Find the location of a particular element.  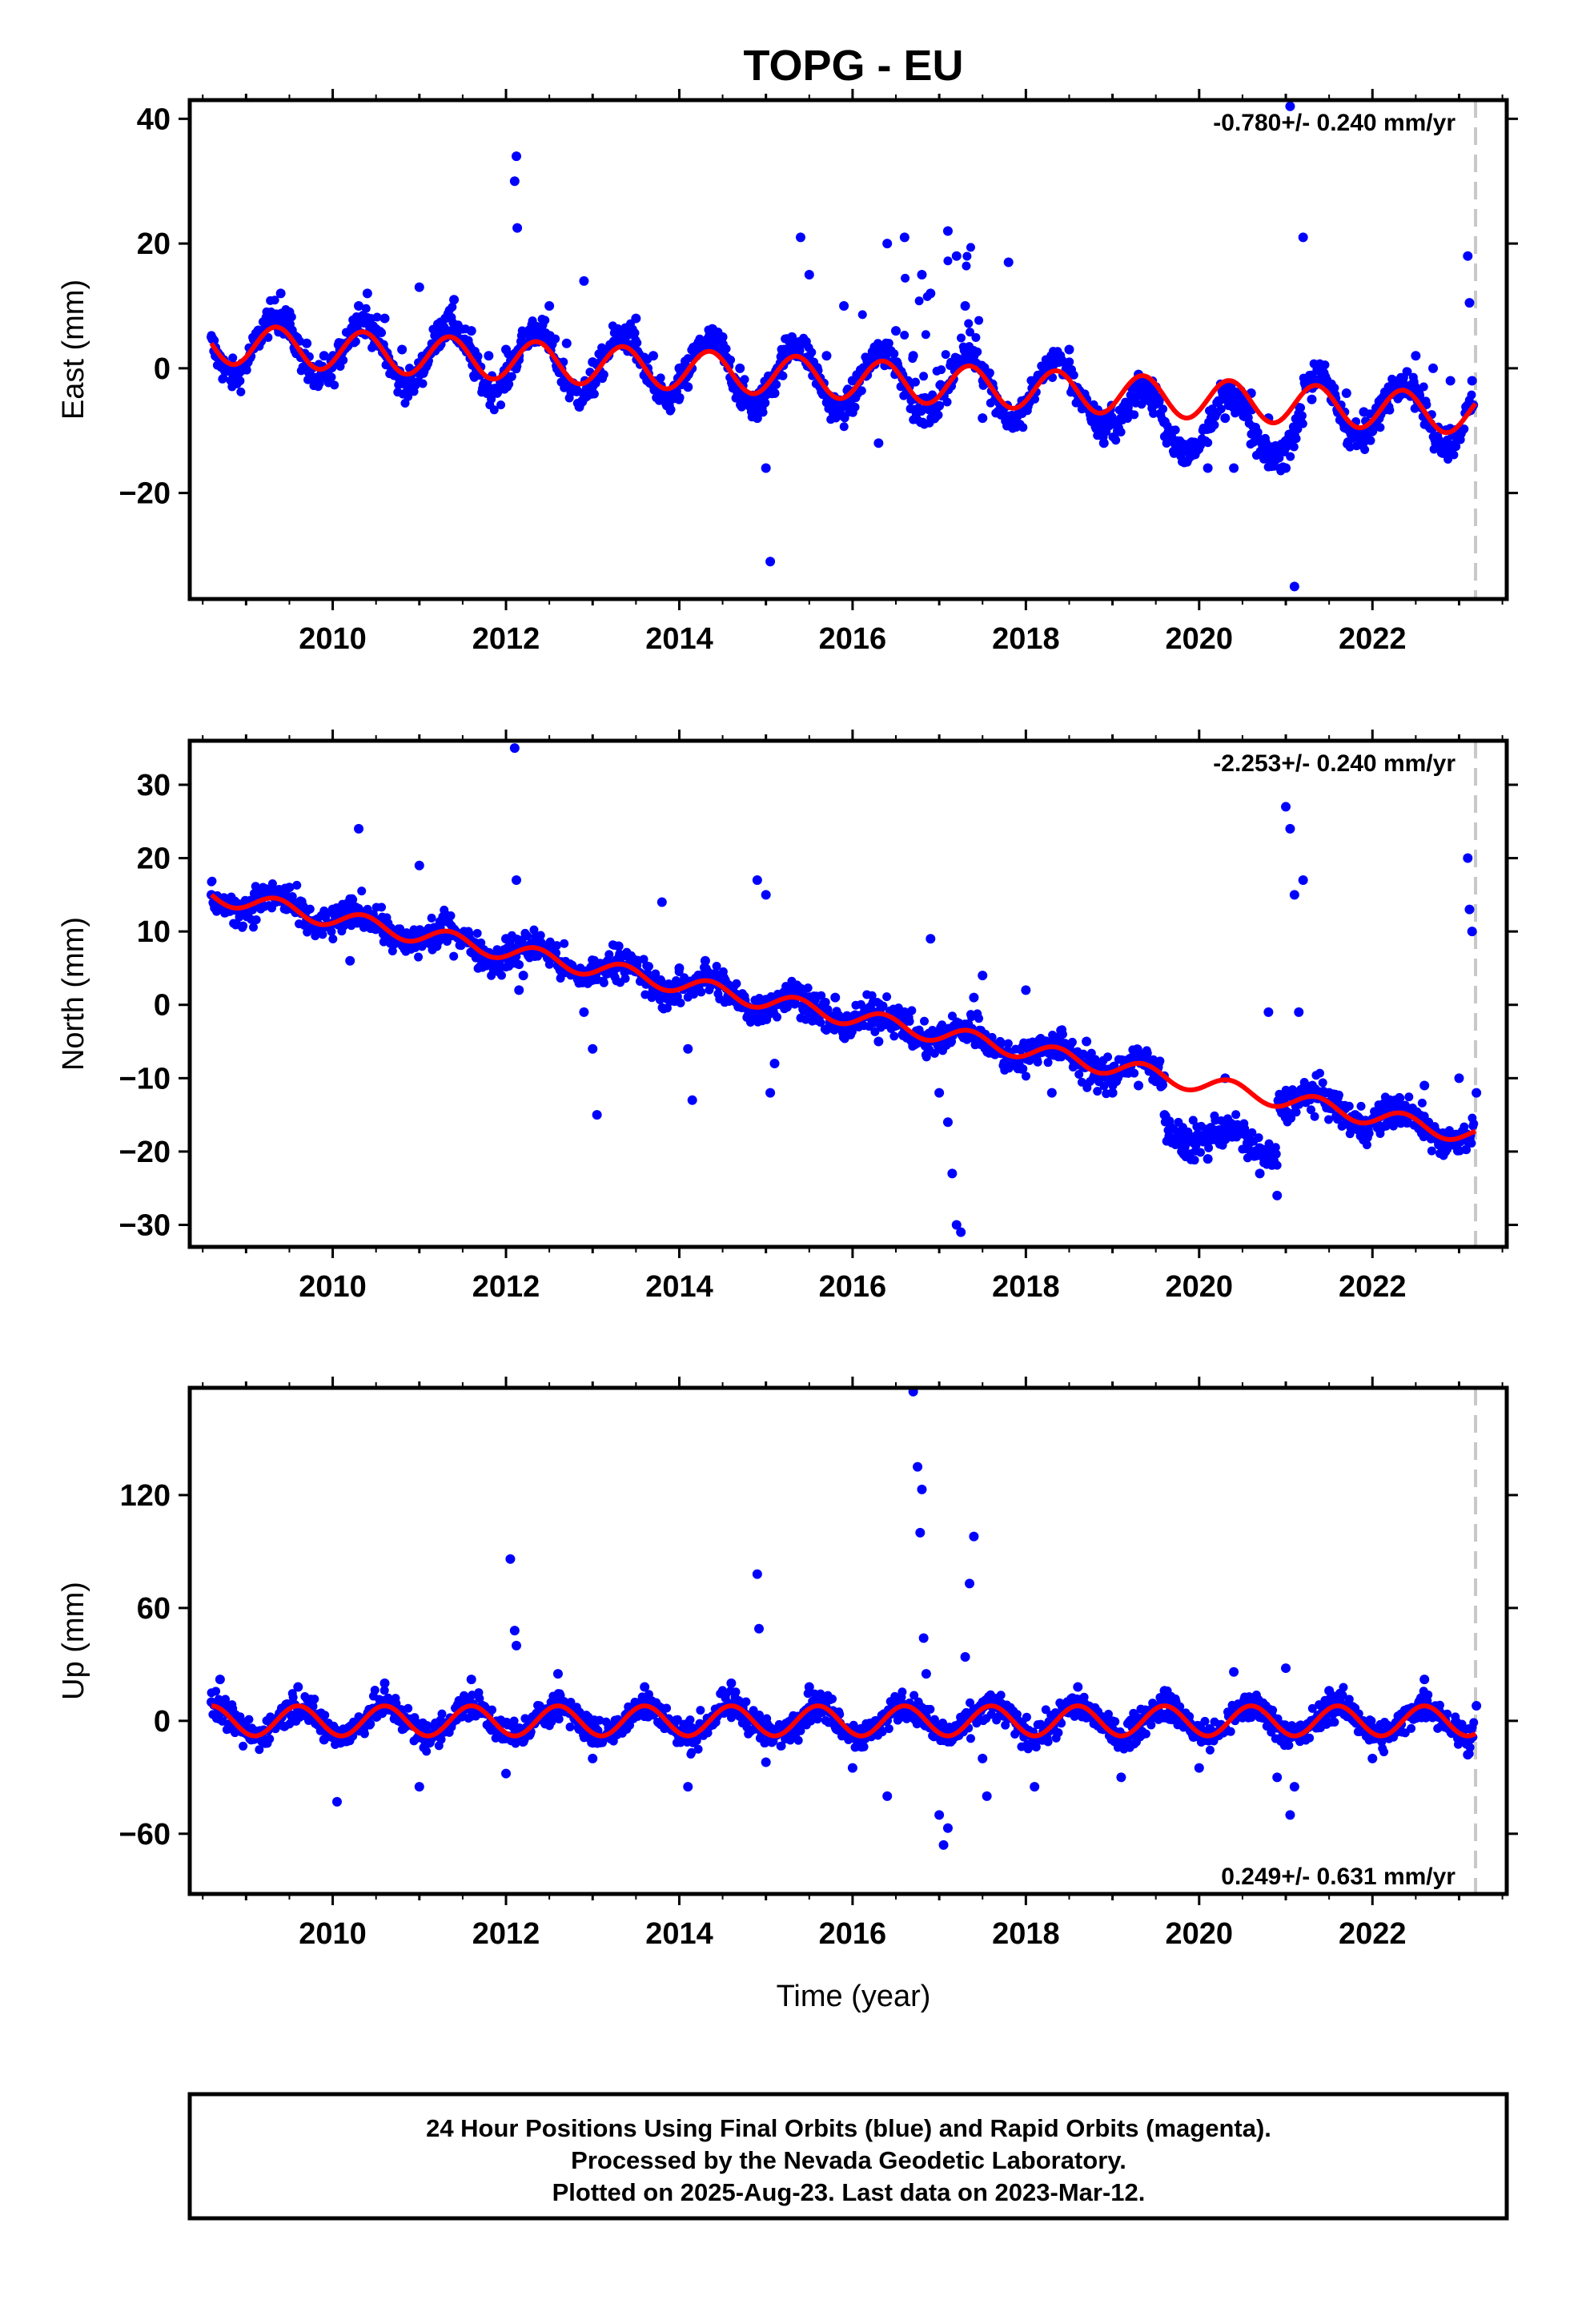

x-tick-label: 2020 is located at coordinates (1200, 1287).